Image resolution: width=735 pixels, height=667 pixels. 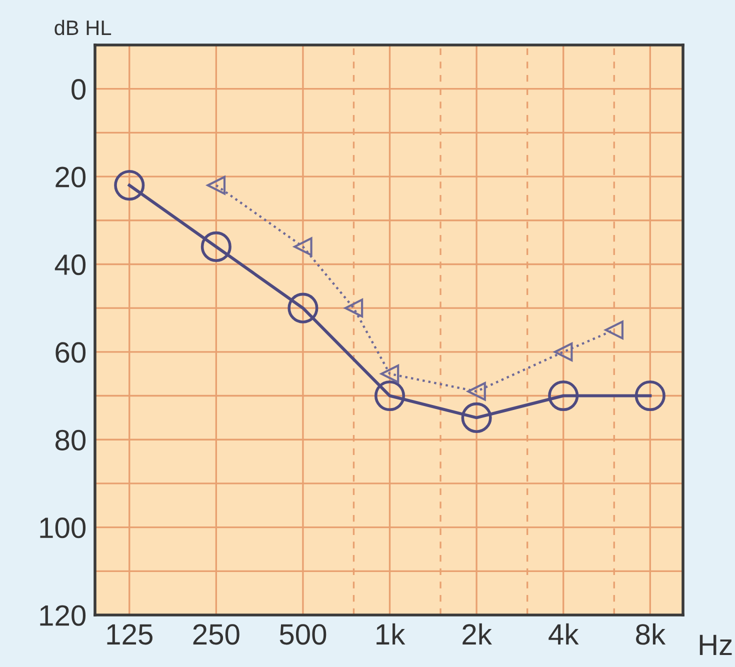 I want to click on x-tick-label: 250, so click(x=216, y=634).